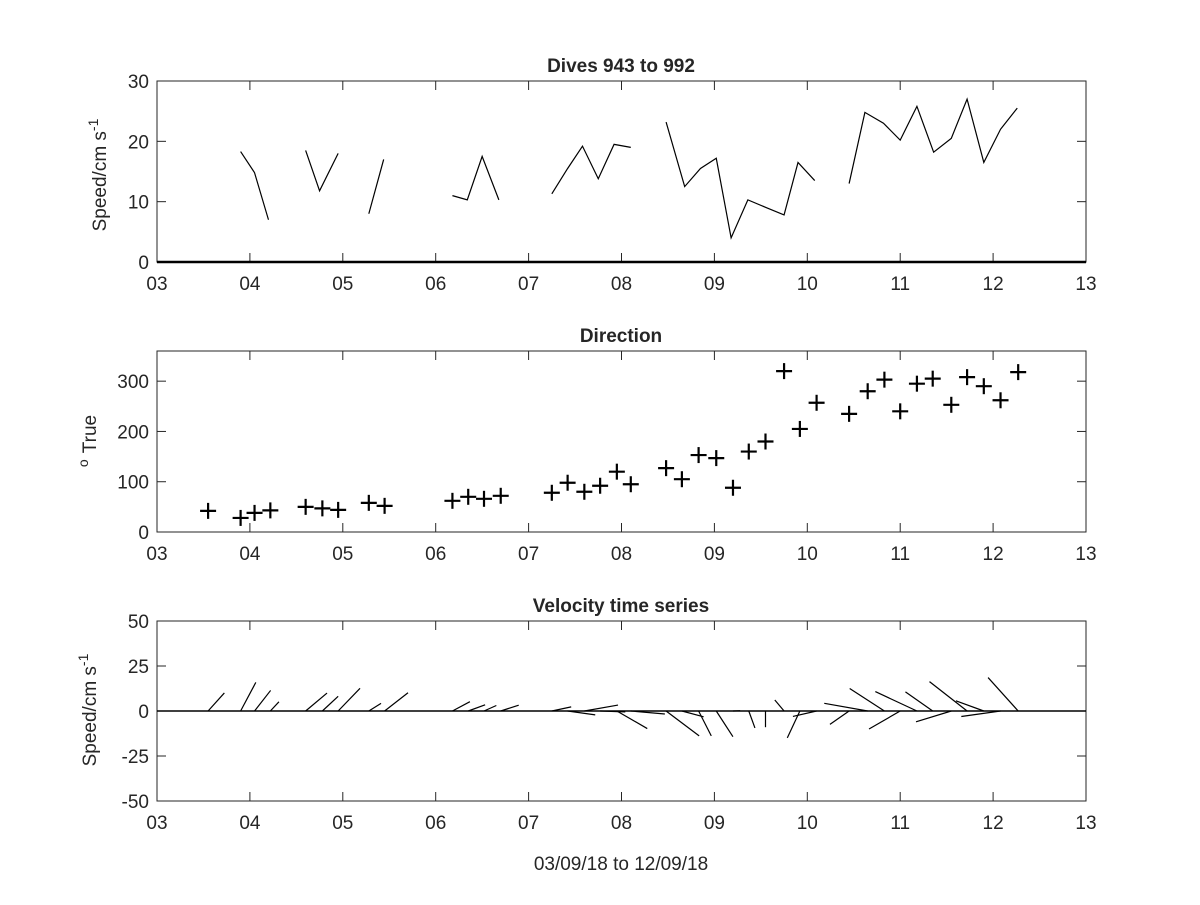 This screenshot has width=1200, height=905. I want to click on speed-y-tick-label: 0, so click(143, 263).